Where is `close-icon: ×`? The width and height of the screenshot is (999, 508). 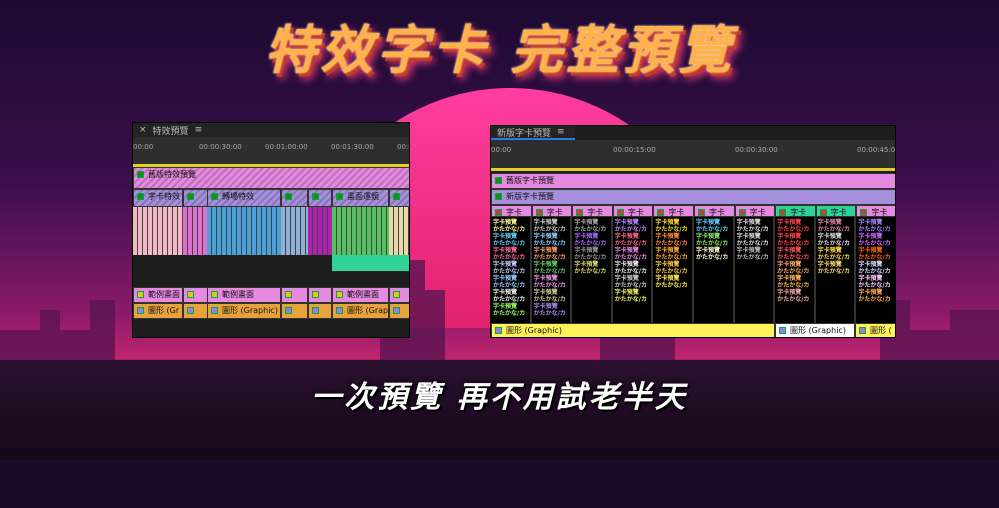
close-icon: × is located at coordinates (143, 130).